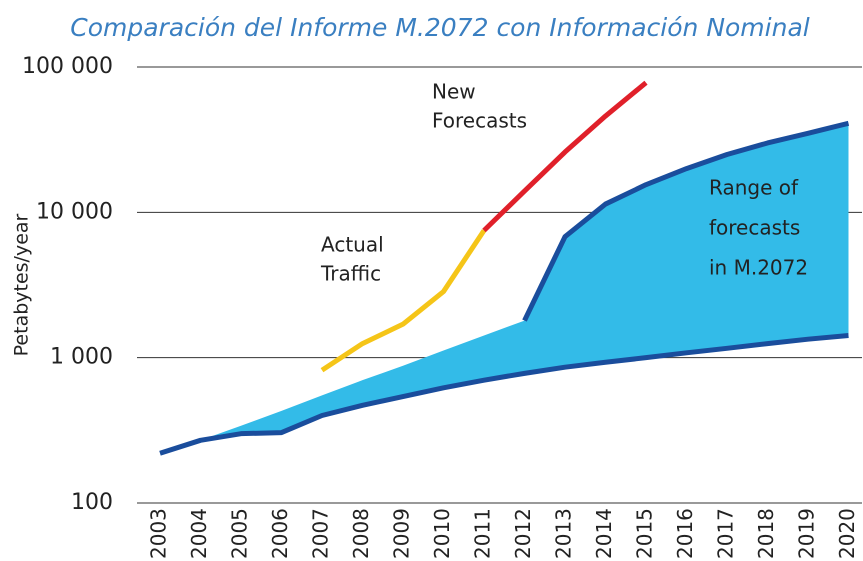  What do you see at coordinates (321, 533) in the screenshot?
I see `x-tick-label: 2007` at bounding box center [321, 533].